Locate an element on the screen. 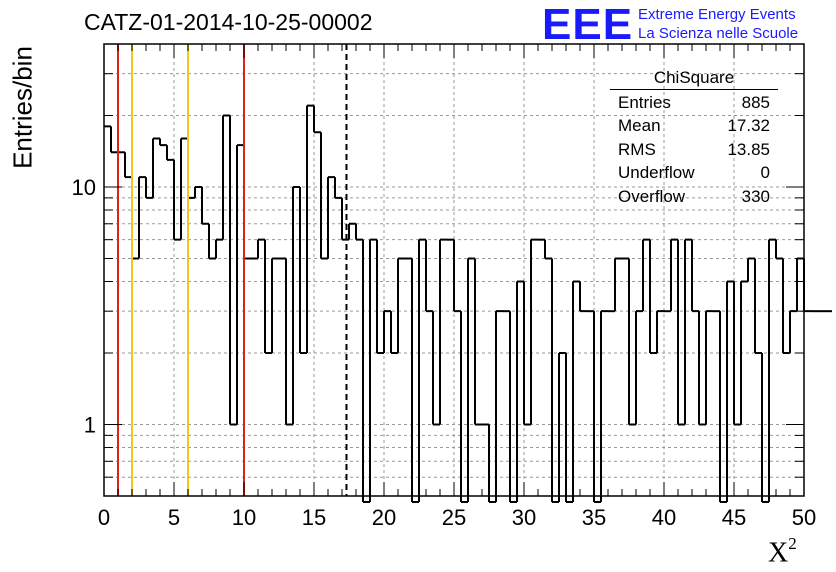 This screenshot has height=572, width=836. stat-label: Entries is located at coordinates (644, 102).